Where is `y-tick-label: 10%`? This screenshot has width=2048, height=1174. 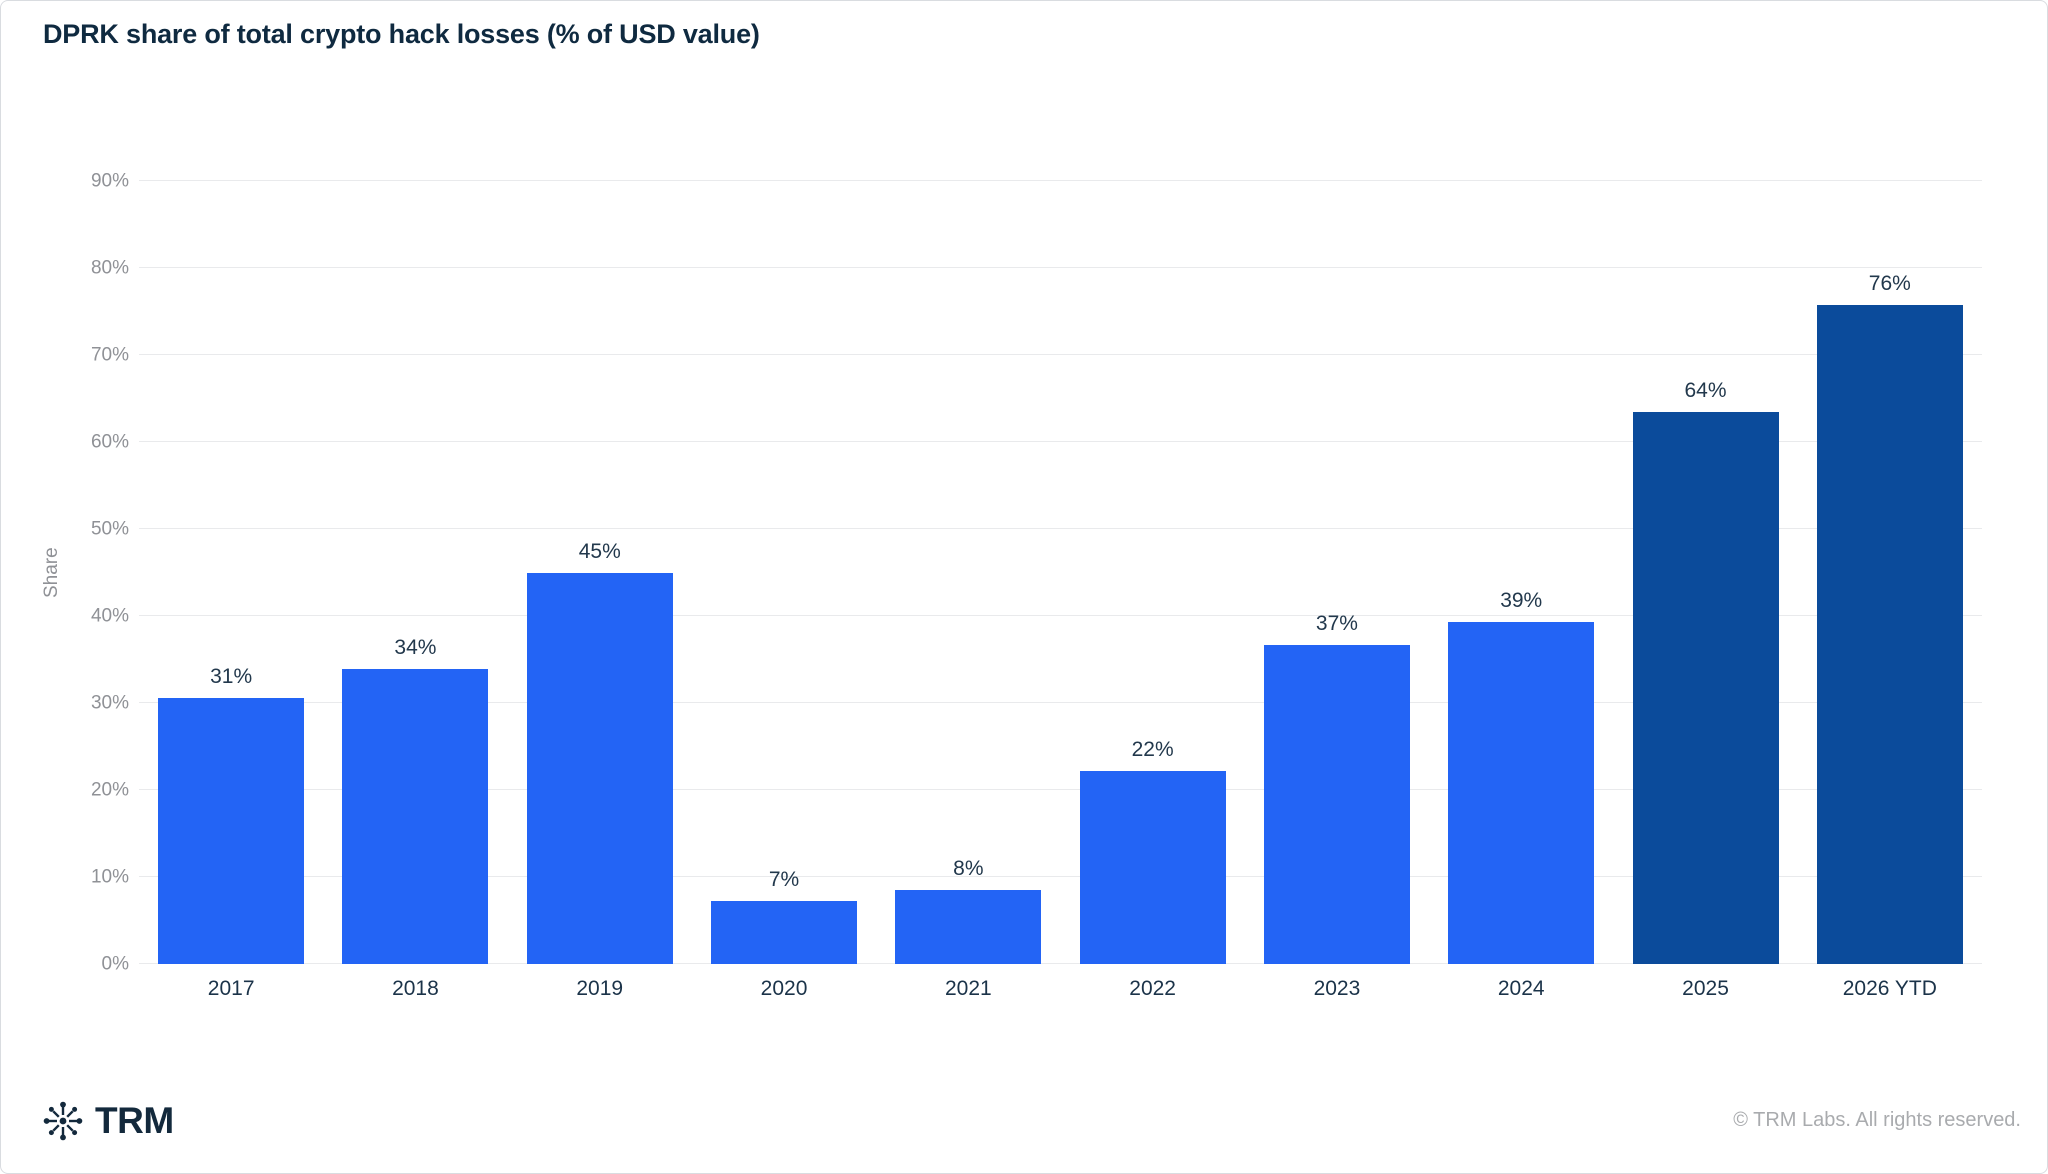 y-tick-label: 10% is located at coordinates (109, 877).